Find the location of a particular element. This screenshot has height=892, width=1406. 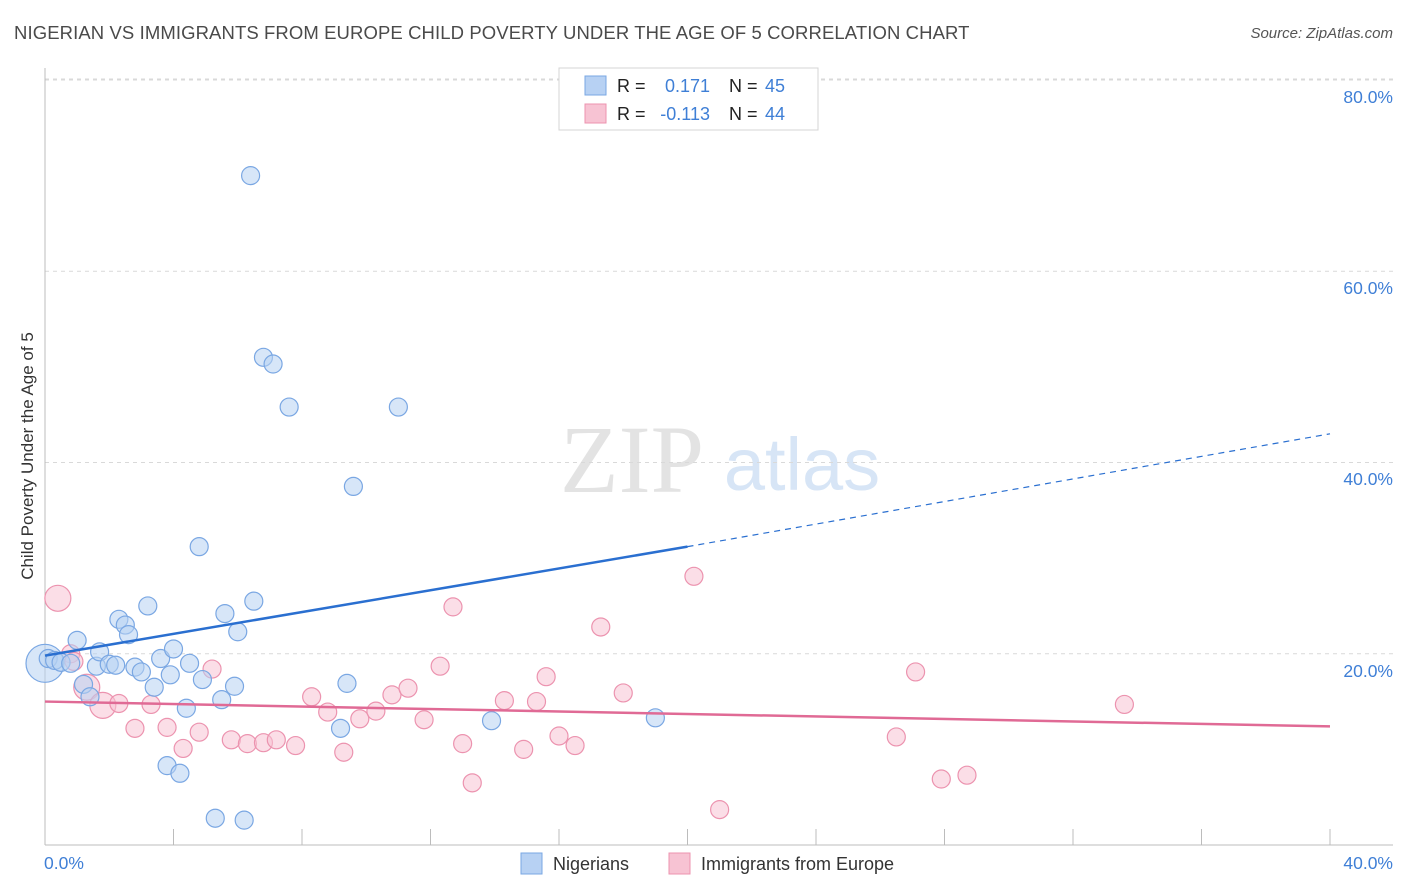

legend-bottom-label-nigerians: Nigerians is located at coordinates (591, 864).